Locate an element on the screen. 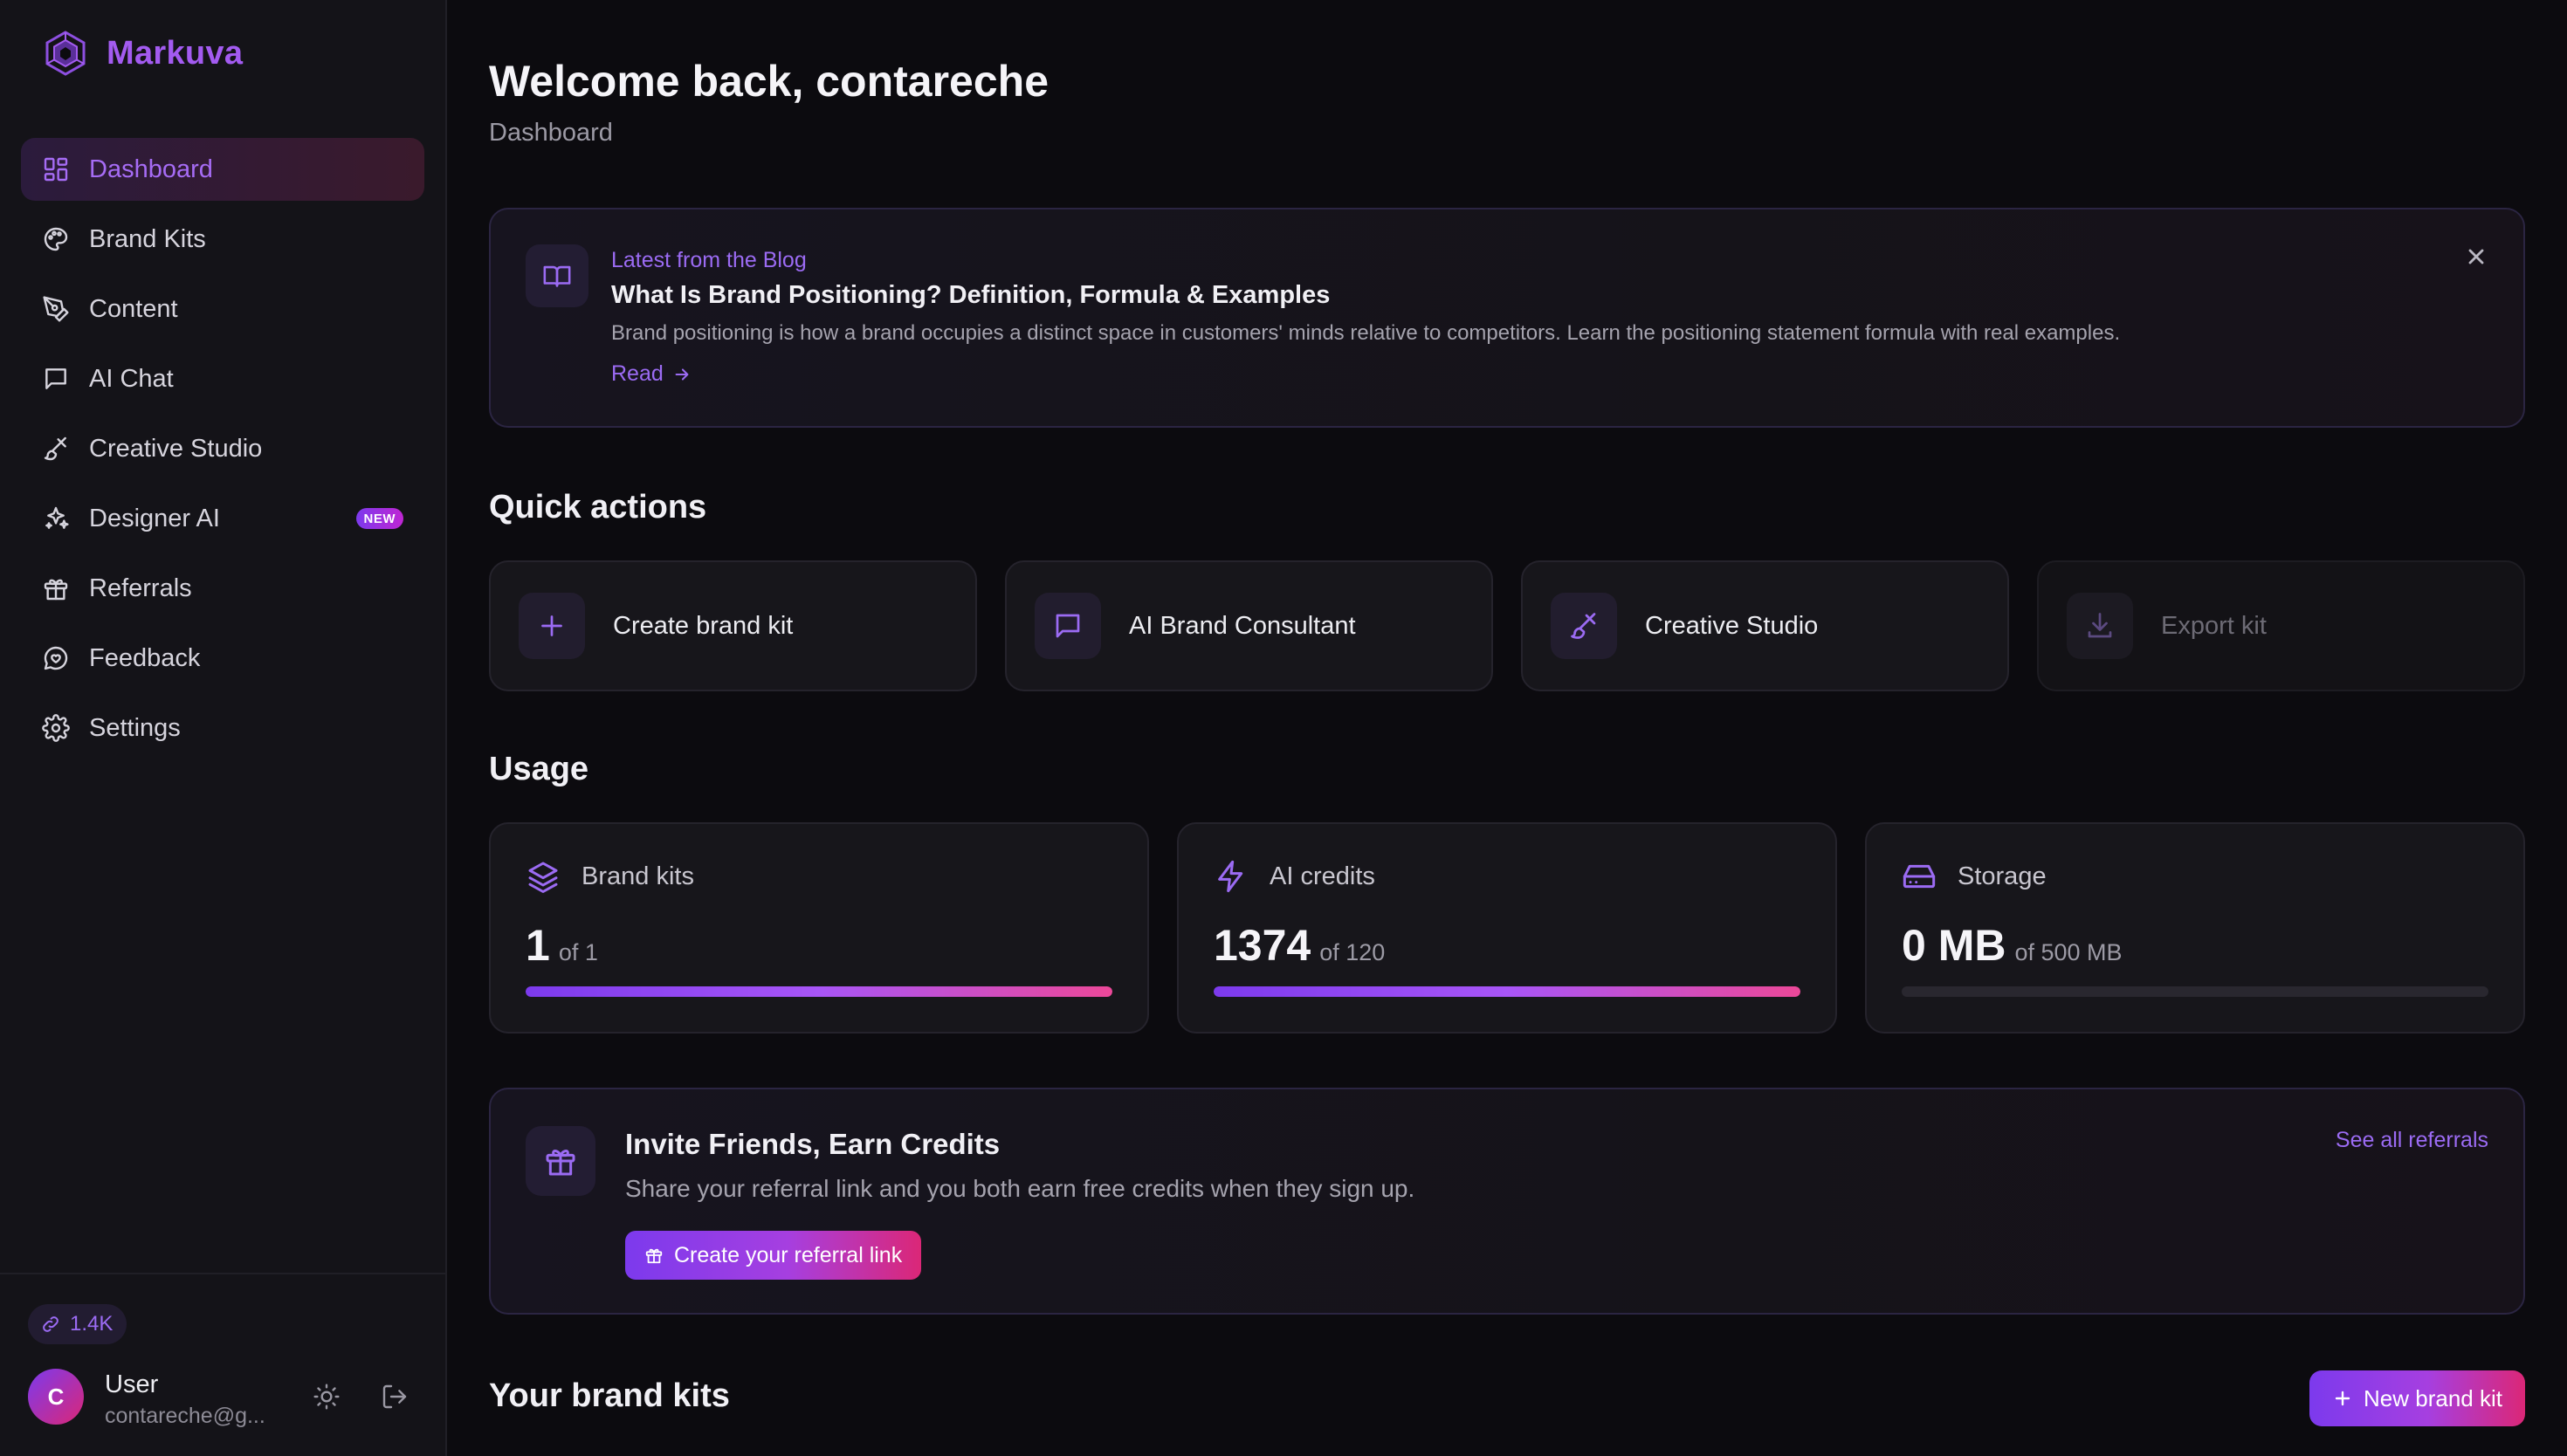 Image resolution: width=2567 pixels, height=1456 pixels. download-icon is located at coordinates (2100, 626).